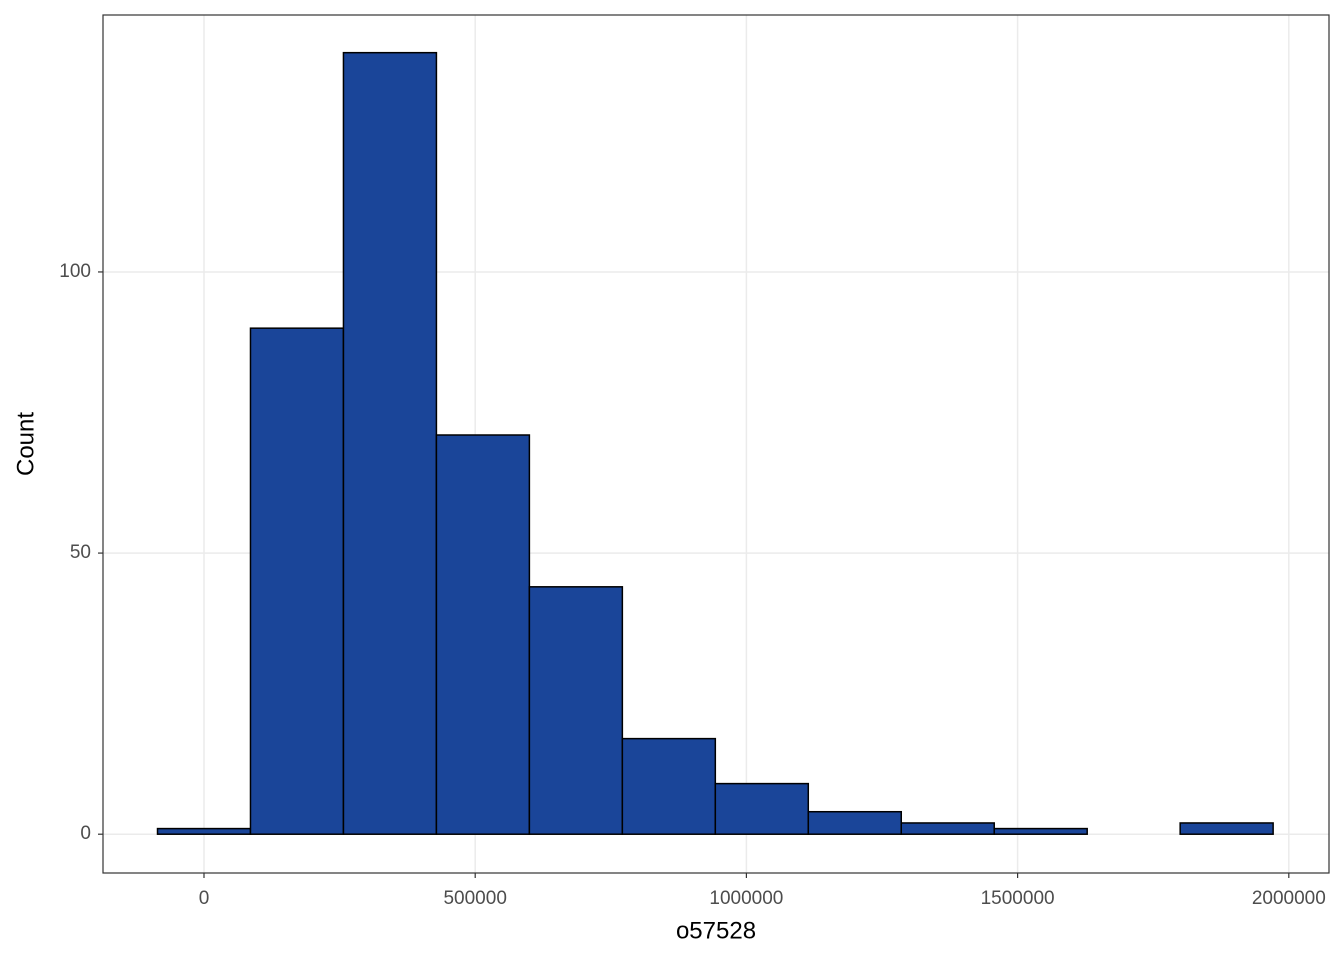  Describe the element at coordinates (746, 898) in the screenshot. I see `x-tick-label: 1000000` at that location.